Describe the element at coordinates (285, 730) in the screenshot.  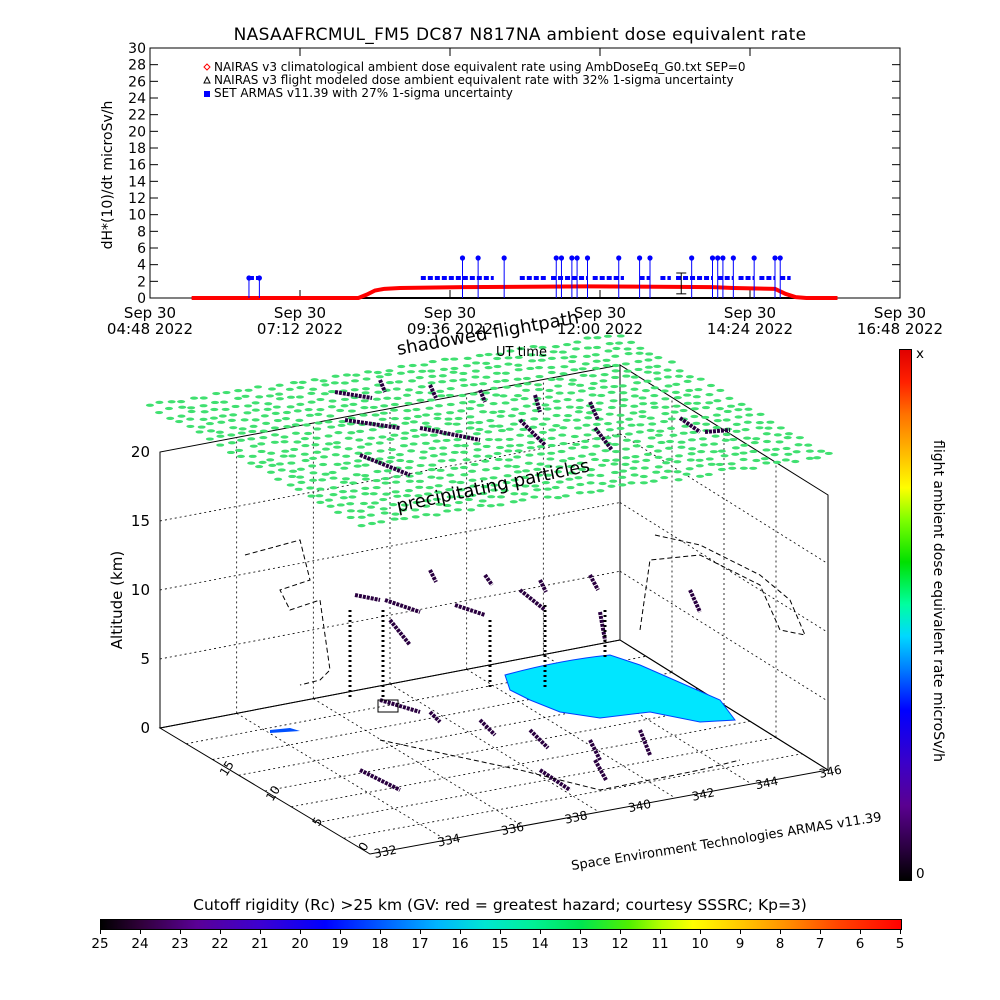
I see `land-fragment` at that location.